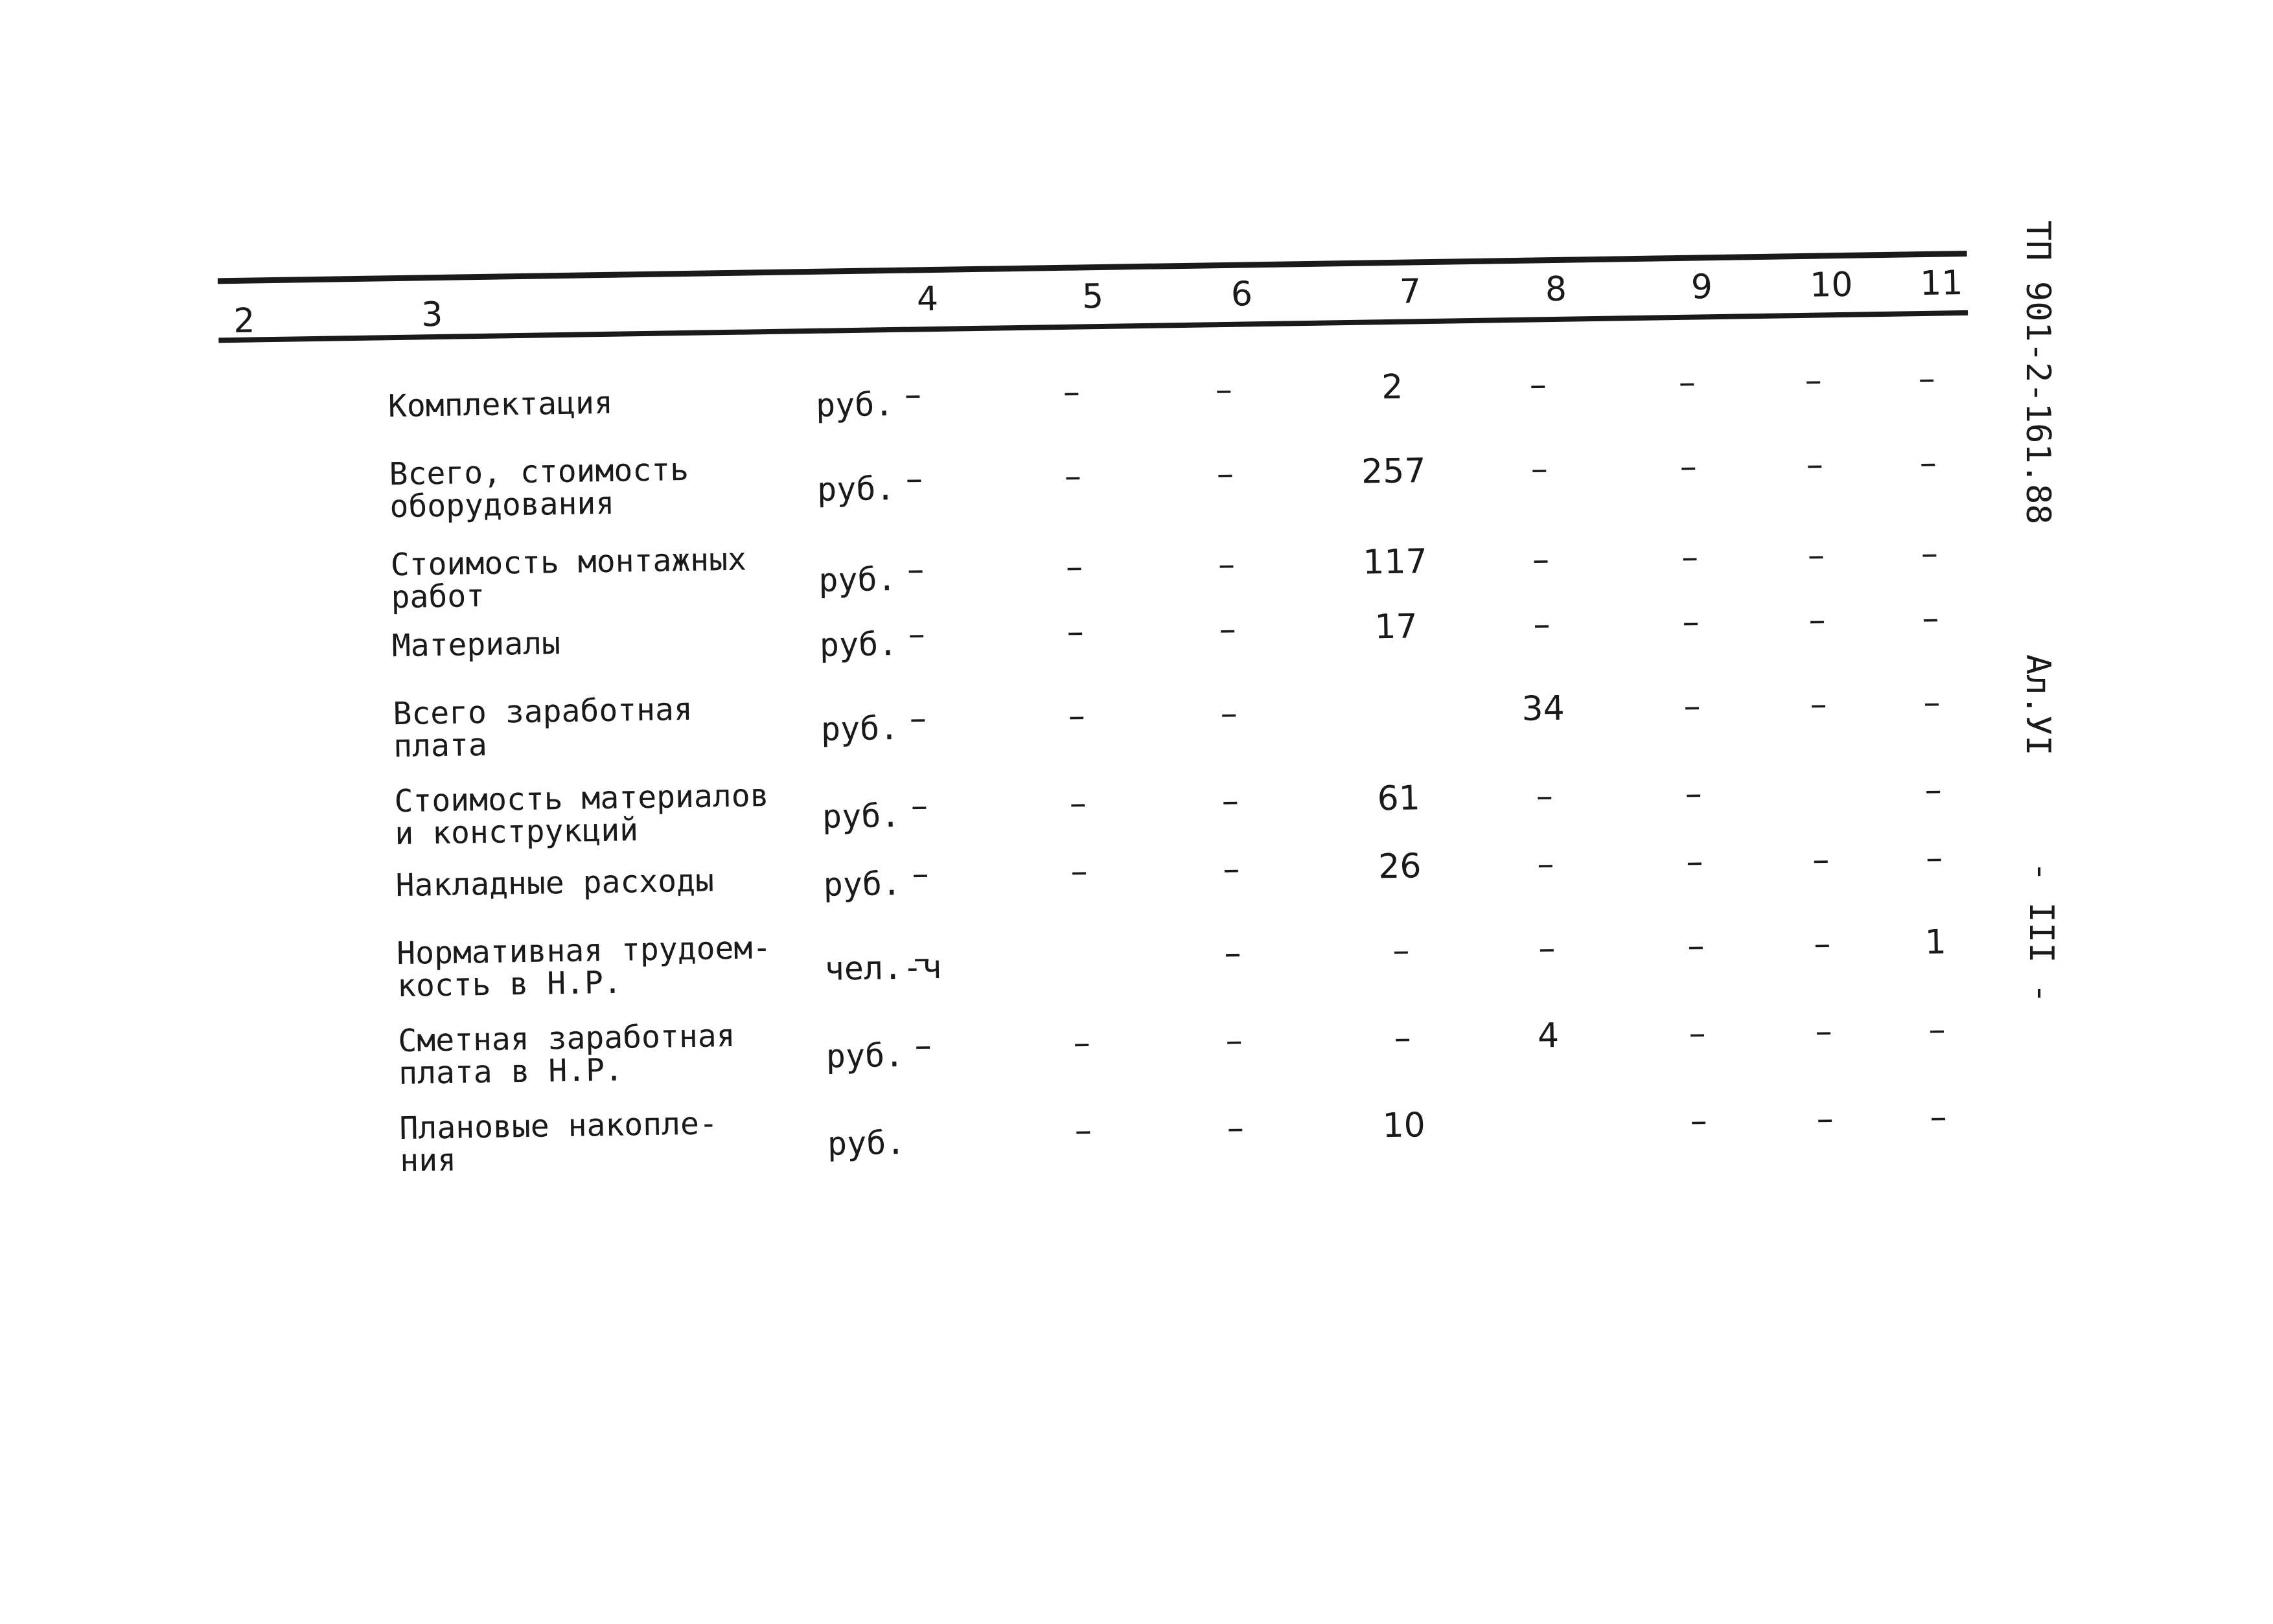  Describe the element at coordinates (2038, 372) in the screenshot. I see `document-code-label: ТП 901-2-161.88` at that location.